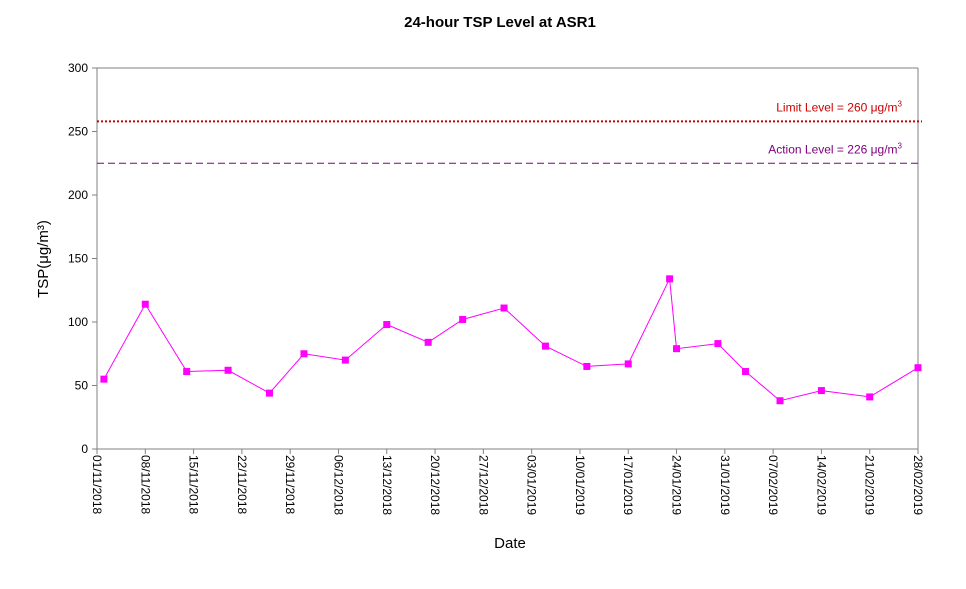  I want to click on x-tick-label: 17/01/2019, so click(628, 485).